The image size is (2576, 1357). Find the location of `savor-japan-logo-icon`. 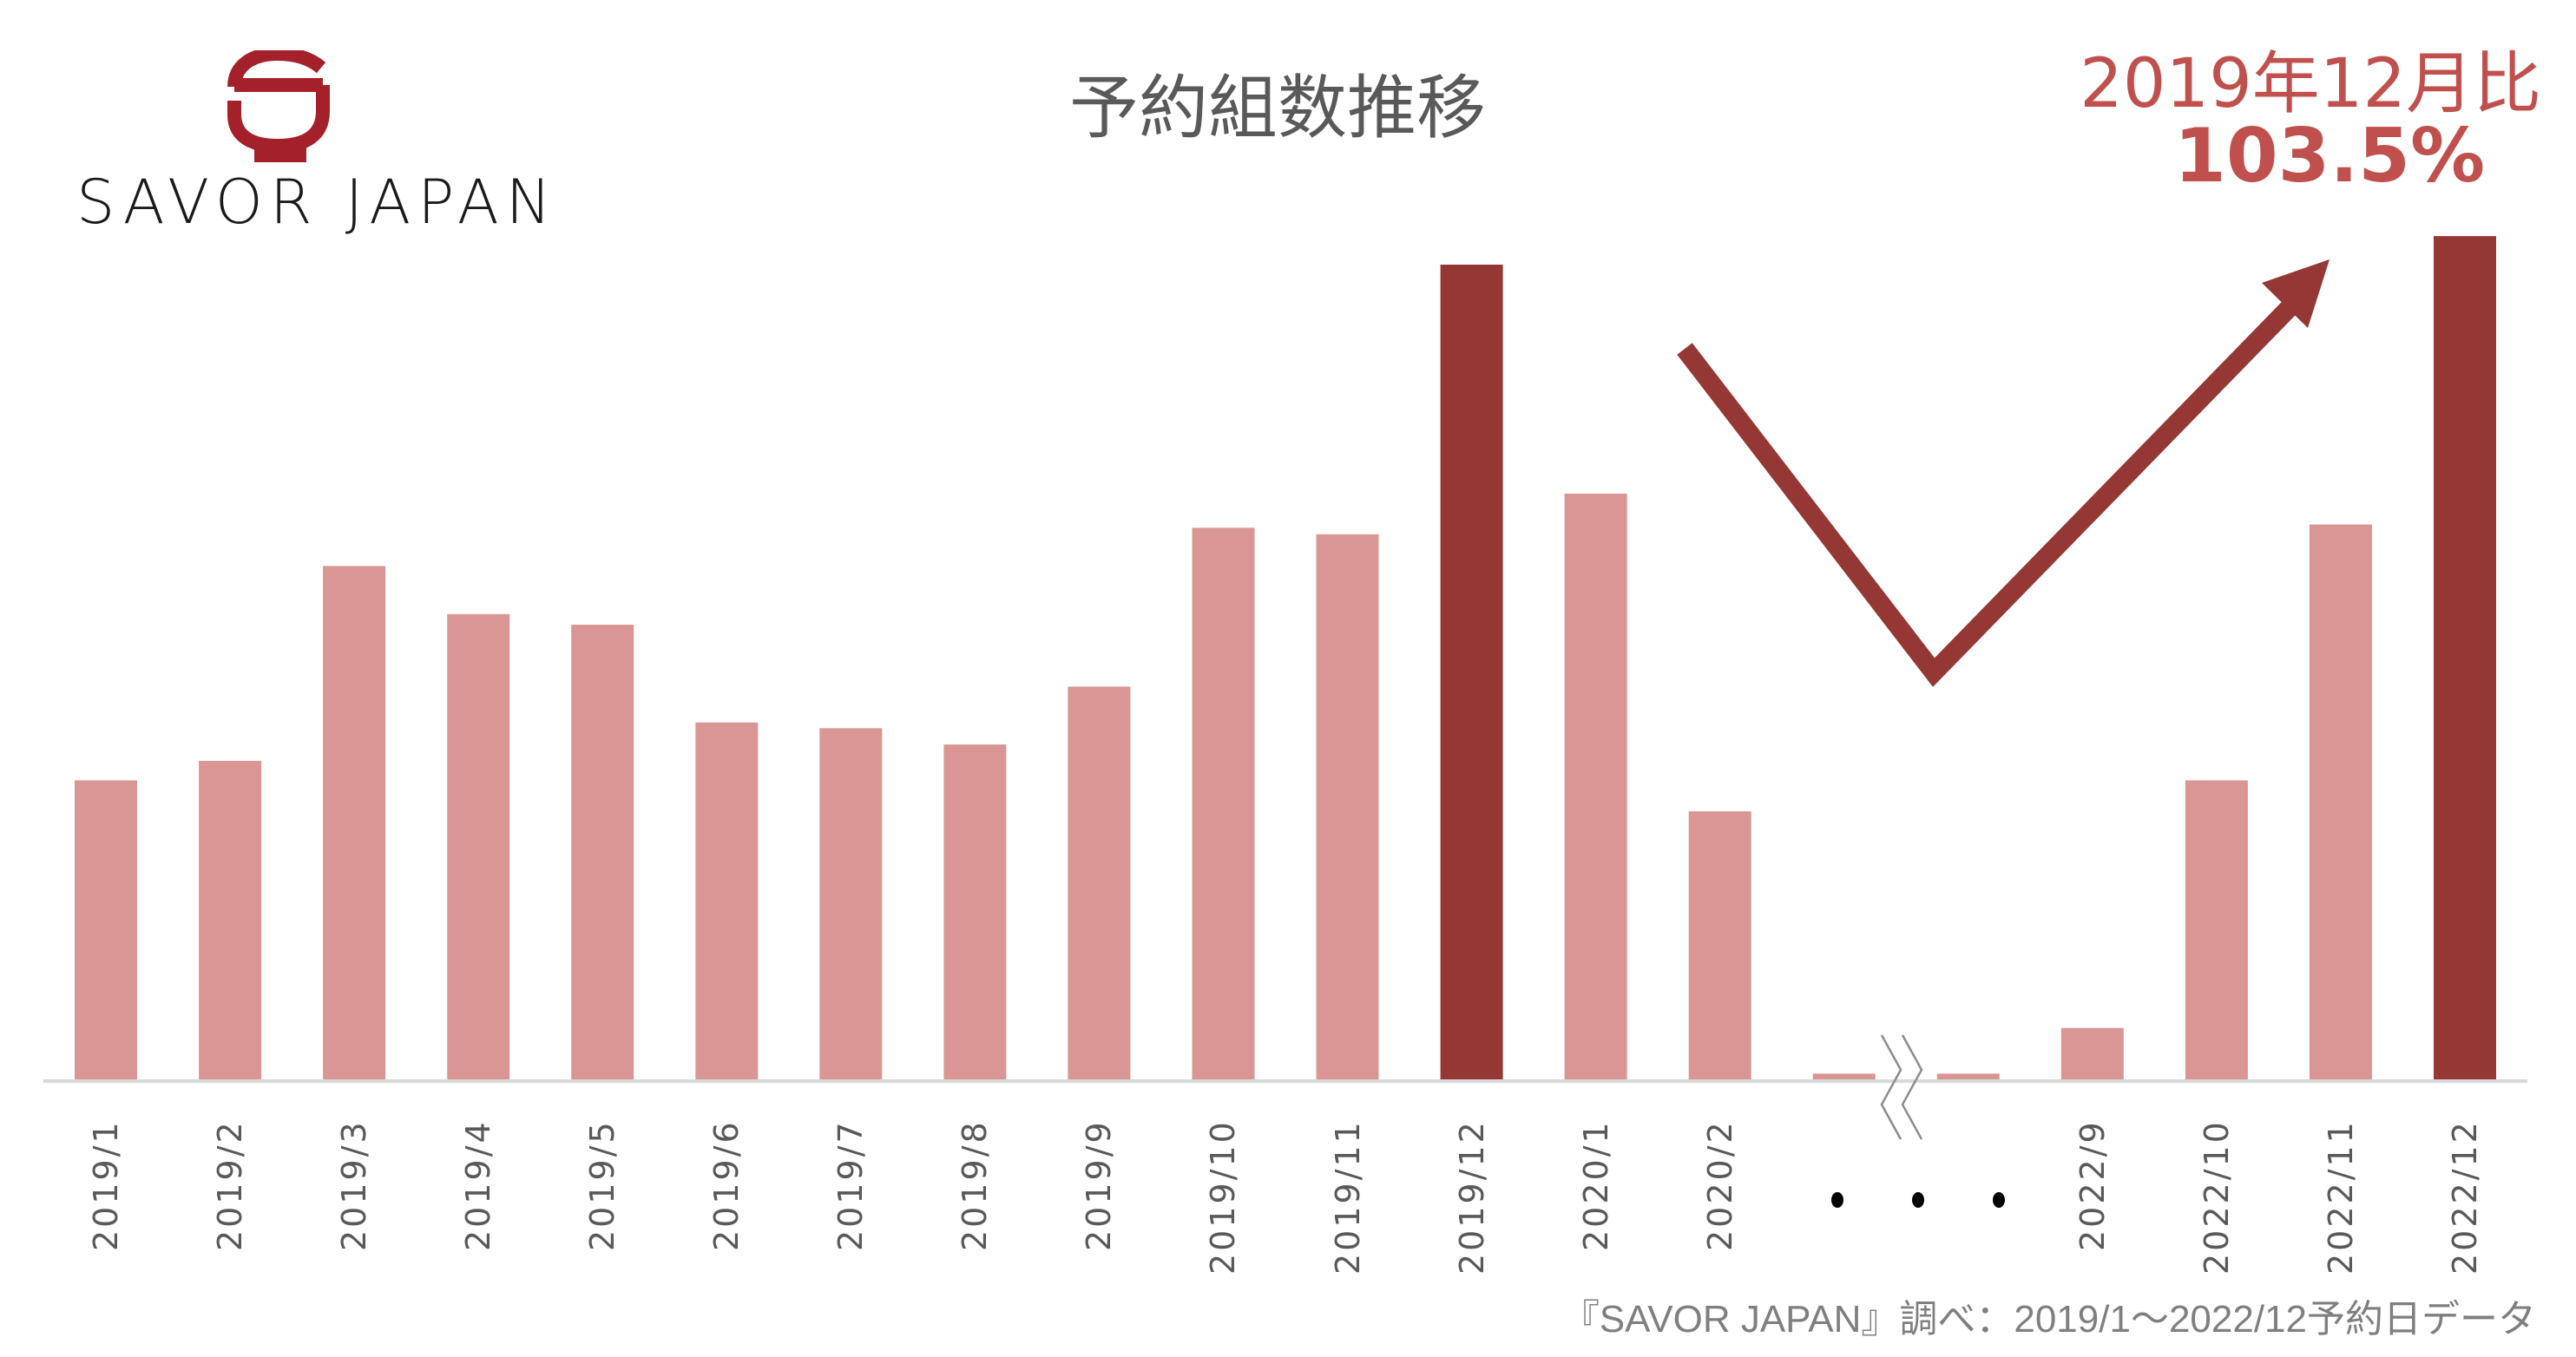

savor-japan-logo-icon is located at coordinates (278, 106).